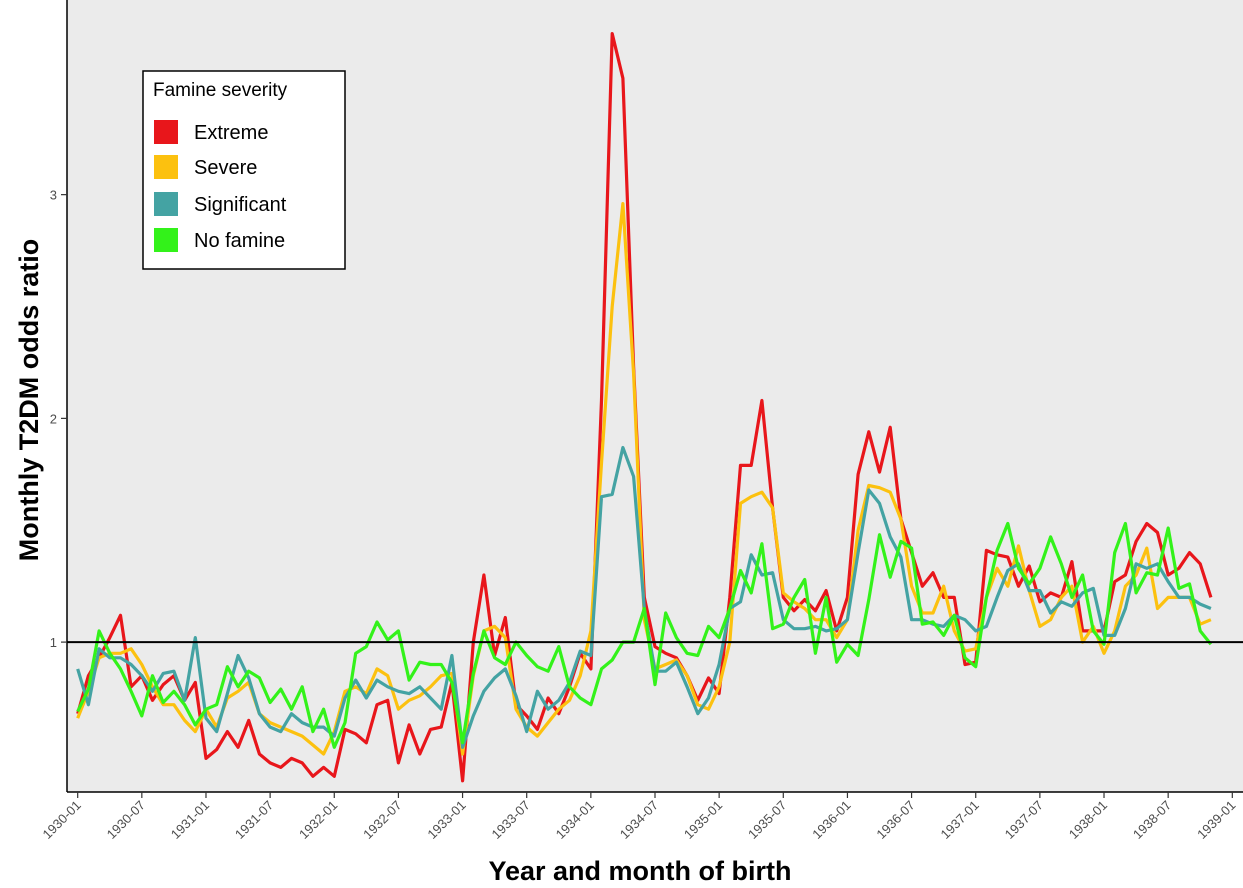  What do you see at coordinates (29, 400) in the screenshot?
I see `y-axis-title: Monthly T2DM odds ratio` at bounding box center [29, 400].